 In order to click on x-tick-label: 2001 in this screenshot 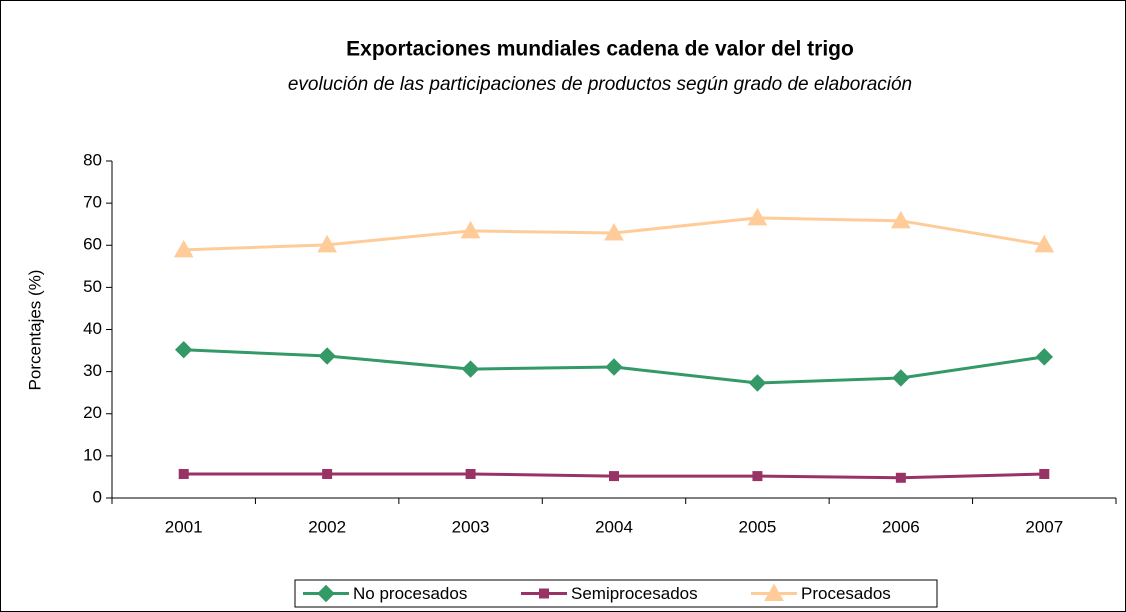, I will do `click(184, 526)`.